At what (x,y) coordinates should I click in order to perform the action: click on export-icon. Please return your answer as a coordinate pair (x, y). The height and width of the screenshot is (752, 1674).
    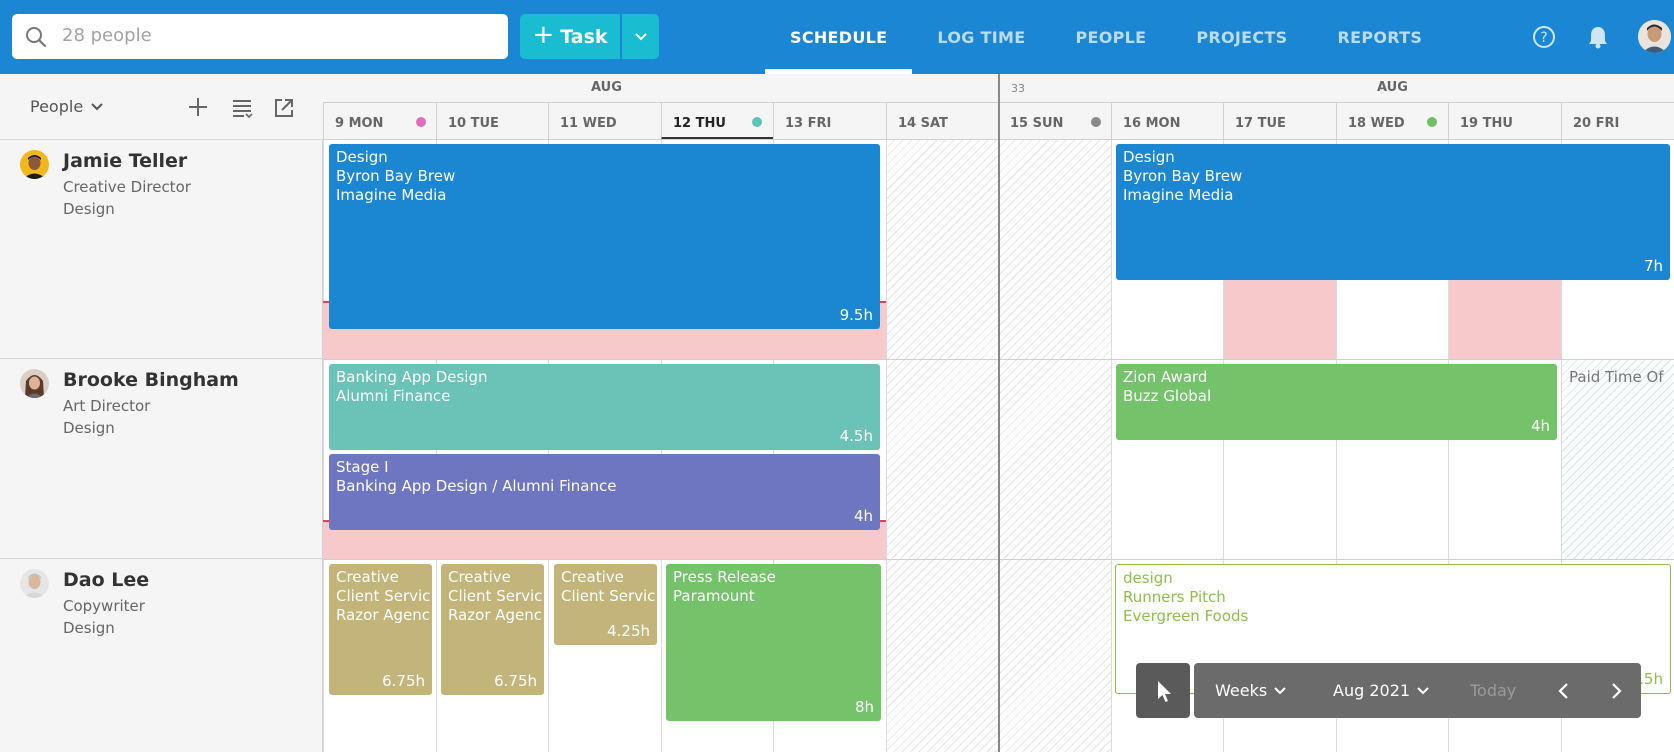
    Looking at the image, I should click on (284, 108).